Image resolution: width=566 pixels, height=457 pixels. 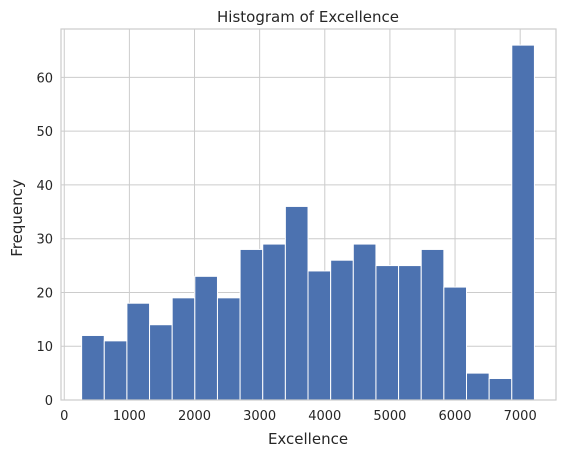 I want to click on x-tick-label: 0, so click(x=64, y=416).